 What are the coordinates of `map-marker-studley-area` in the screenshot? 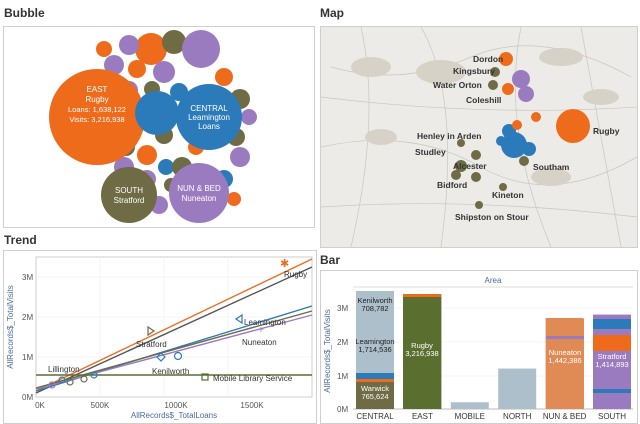 It's located at (476, 155).